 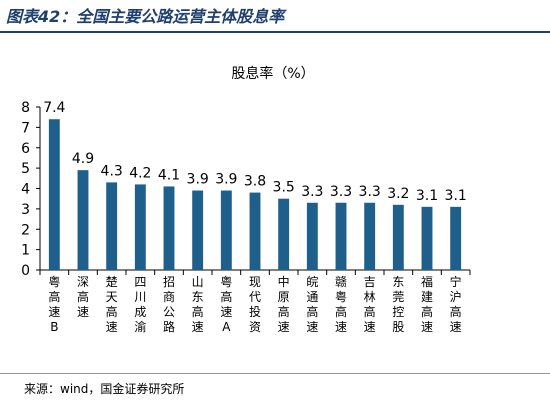 What do you see at coordinates (284, 304) in the screenshot?
I see `category-label: 中原高速` at bounding box center [284, 304].